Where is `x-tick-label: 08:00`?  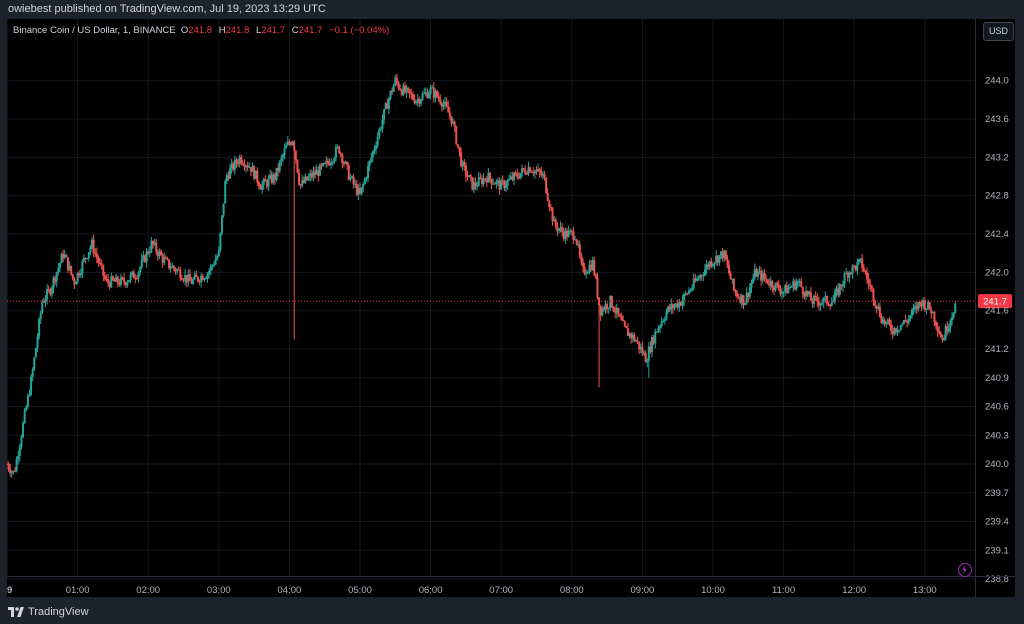 x-tick-label: 08:00 is located at coordinates (572, 590).